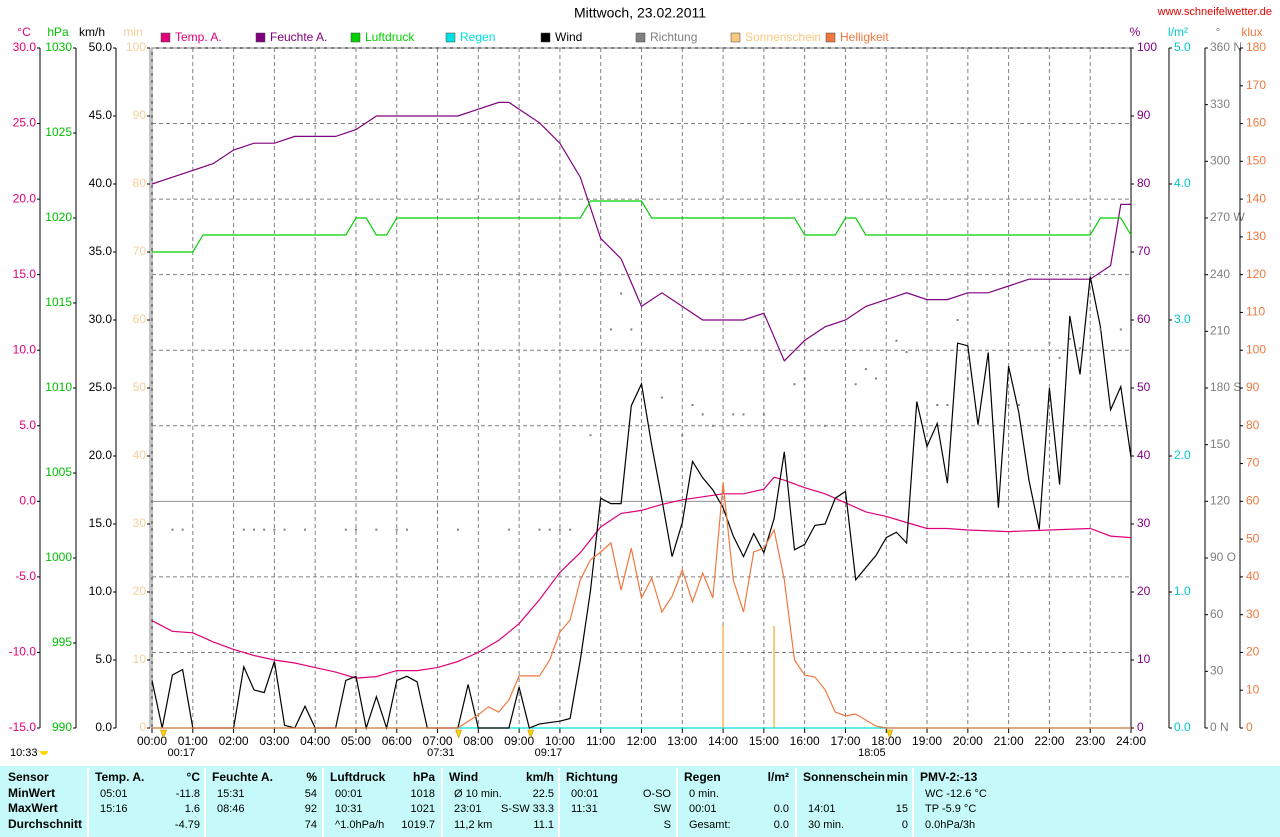 This screenshot has width=1280, height=837. I want to click on y-tick-label: 0, so click(1140, 727).